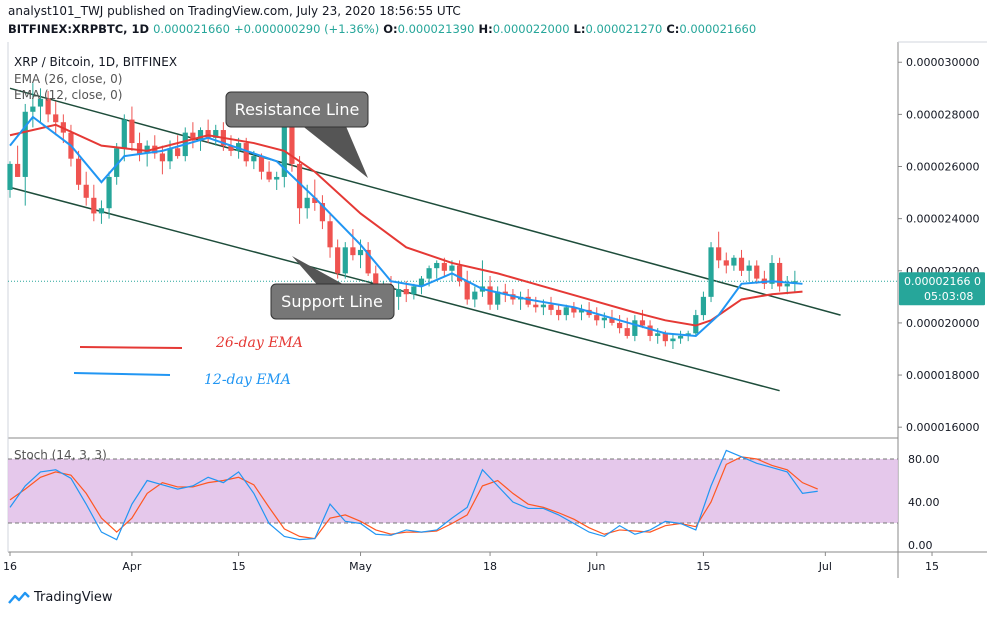 The height and width of the screenshot is (617, 987). What do you see at coordinates (942, 375) in the screenshot?
I see `price-tick-label: 0.000018000` at bounding box center [942, 375].